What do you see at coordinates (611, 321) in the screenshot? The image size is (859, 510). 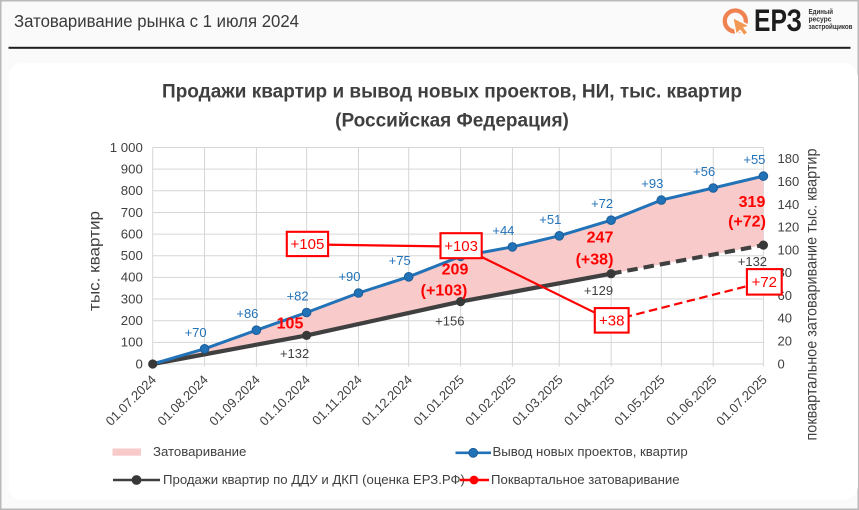 I see `svg-text: +38` at bounding box center [611, 321].